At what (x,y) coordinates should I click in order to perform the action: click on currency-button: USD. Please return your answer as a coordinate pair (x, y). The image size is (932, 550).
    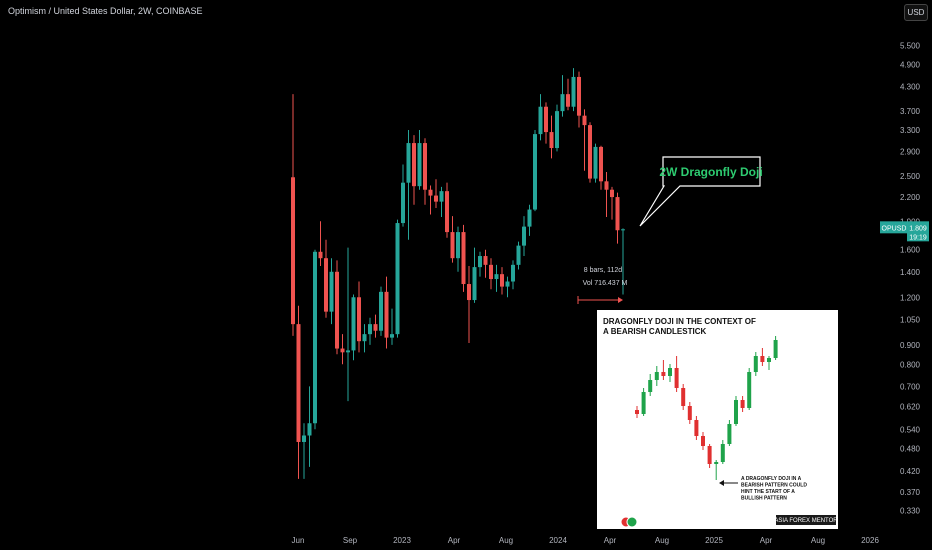
    Looking at the image, I should click on (916, 12).